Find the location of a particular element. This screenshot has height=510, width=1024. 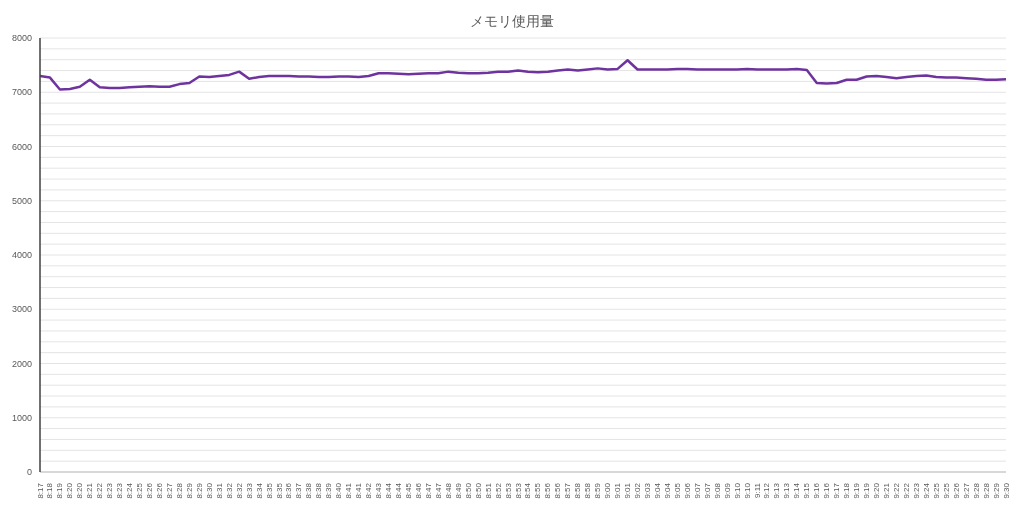

y-tick-label: 6000 is located at coordinates (21, 146).